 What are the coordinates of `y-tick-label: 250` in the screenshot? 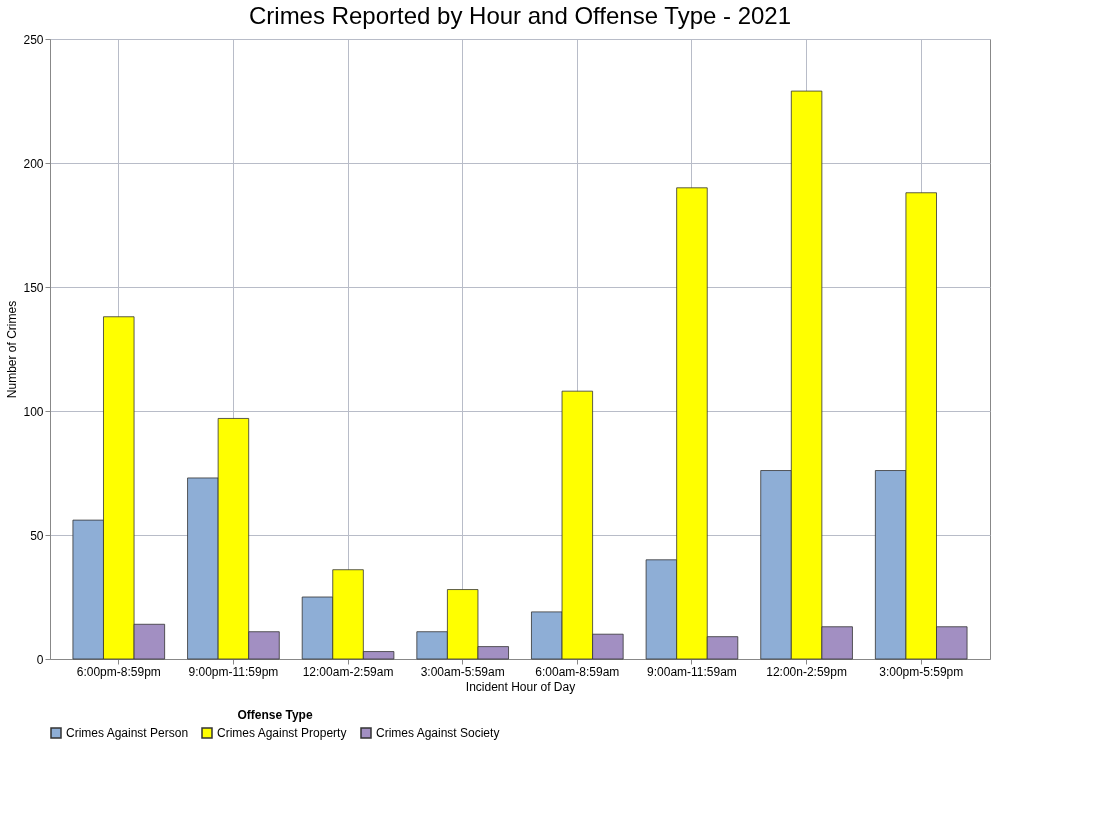 It's located at (33, 39).